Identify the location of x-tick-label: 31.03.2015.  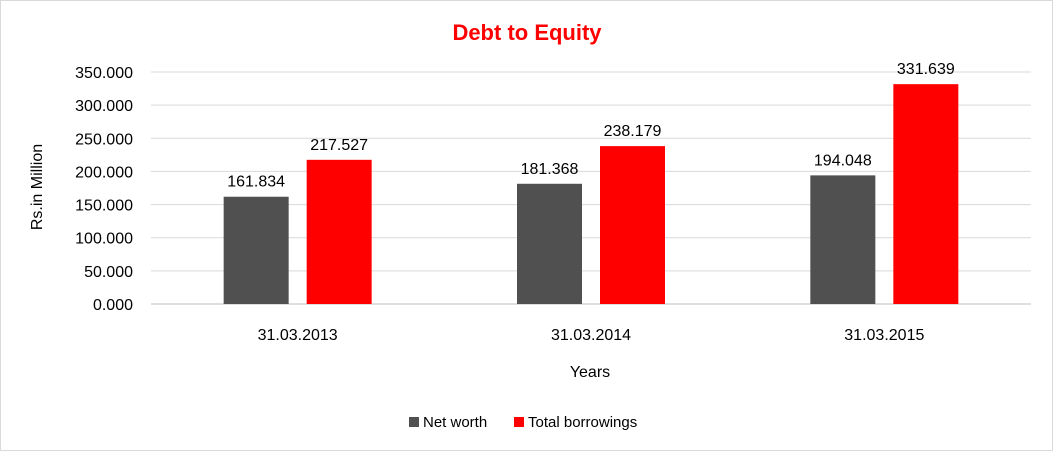
(884, 335).